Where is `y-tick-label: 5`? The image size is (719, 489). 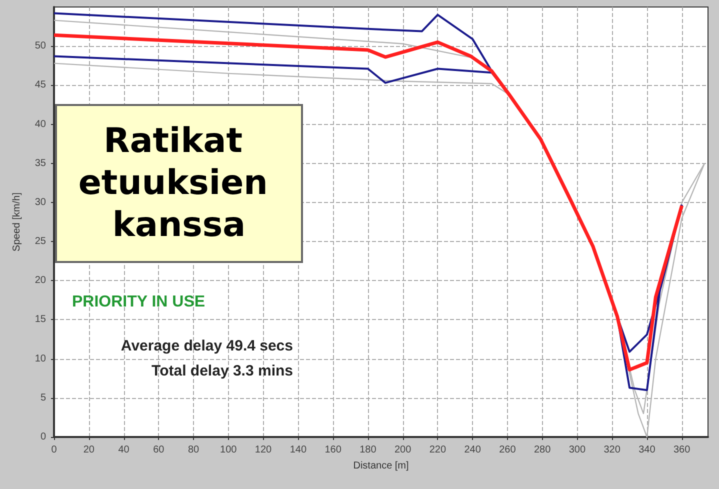 y-tick-label: 5 is located at coordinates (43, 398).